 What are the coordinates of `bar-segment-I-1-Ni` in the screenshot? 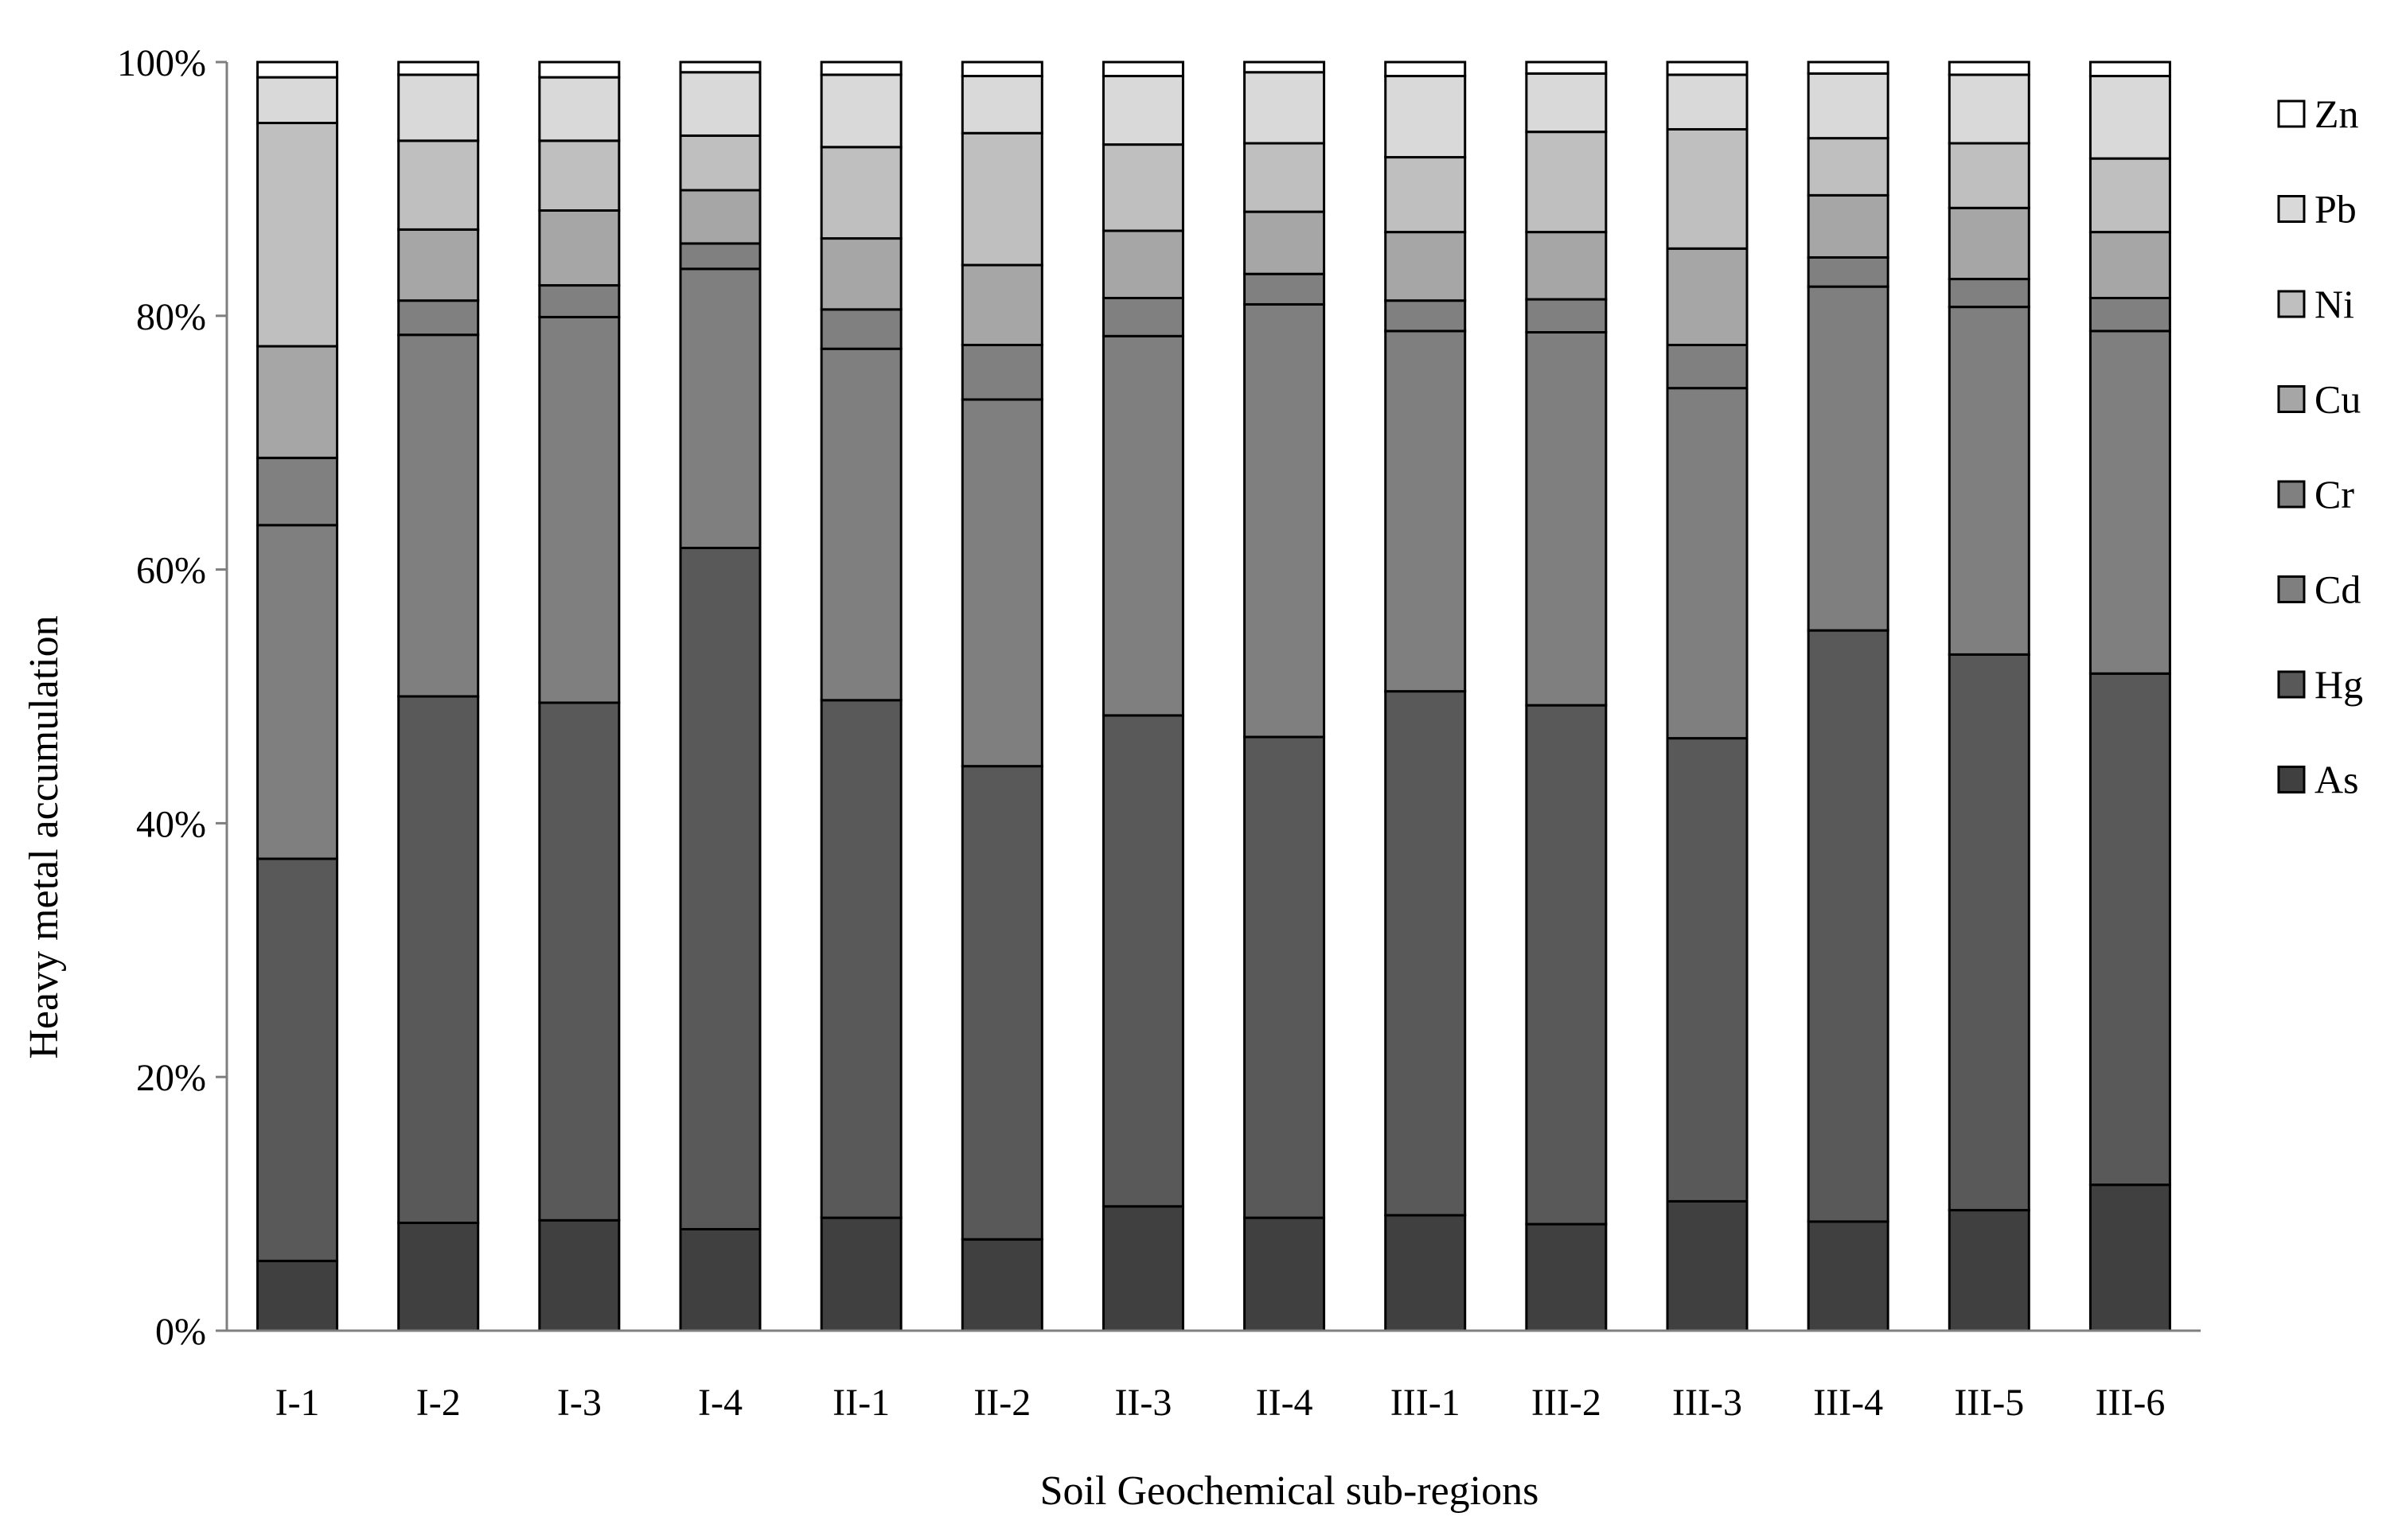 It's located at (297, 235).